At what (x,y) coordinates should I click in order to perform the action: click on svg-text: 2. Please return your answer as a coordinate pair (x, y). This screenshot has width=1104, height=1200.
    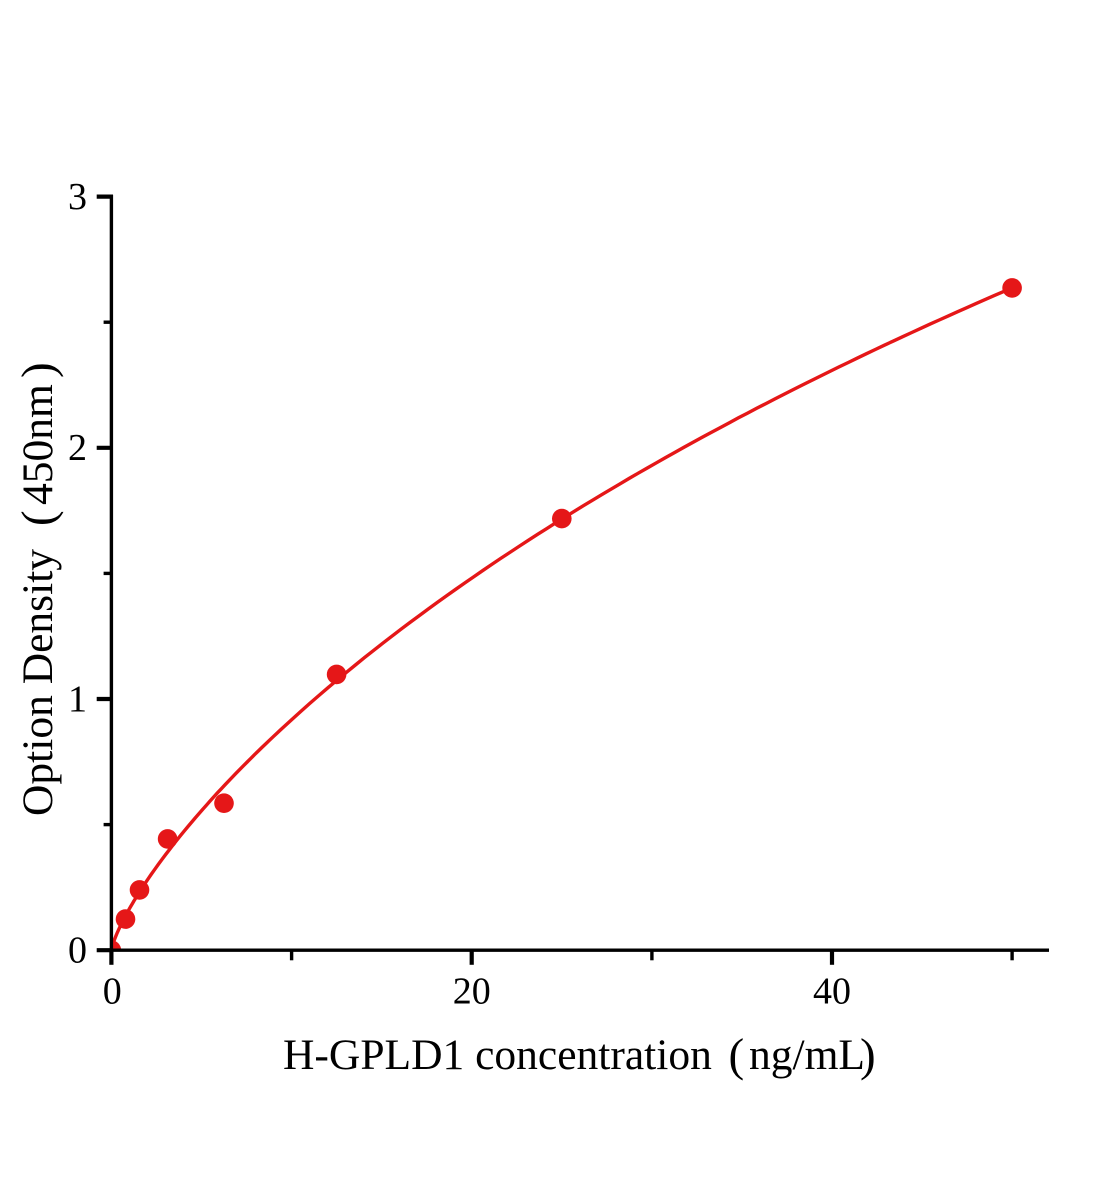
    Looking at the image, I should click on (77, 448).